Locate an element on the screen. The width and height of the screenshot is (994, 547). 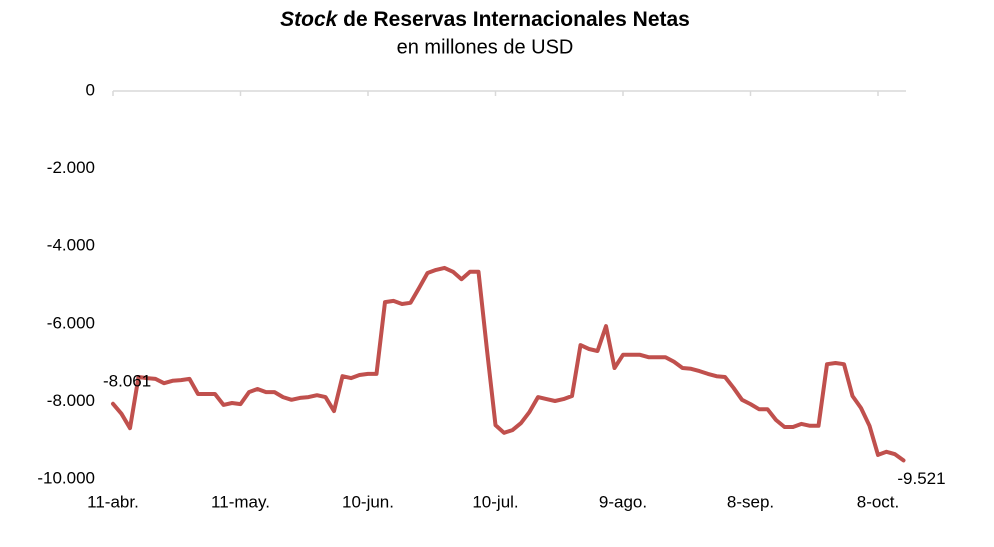
chart-title-group: Stock de Reservas Internacionales Netas is located at coordinates (485, 19).